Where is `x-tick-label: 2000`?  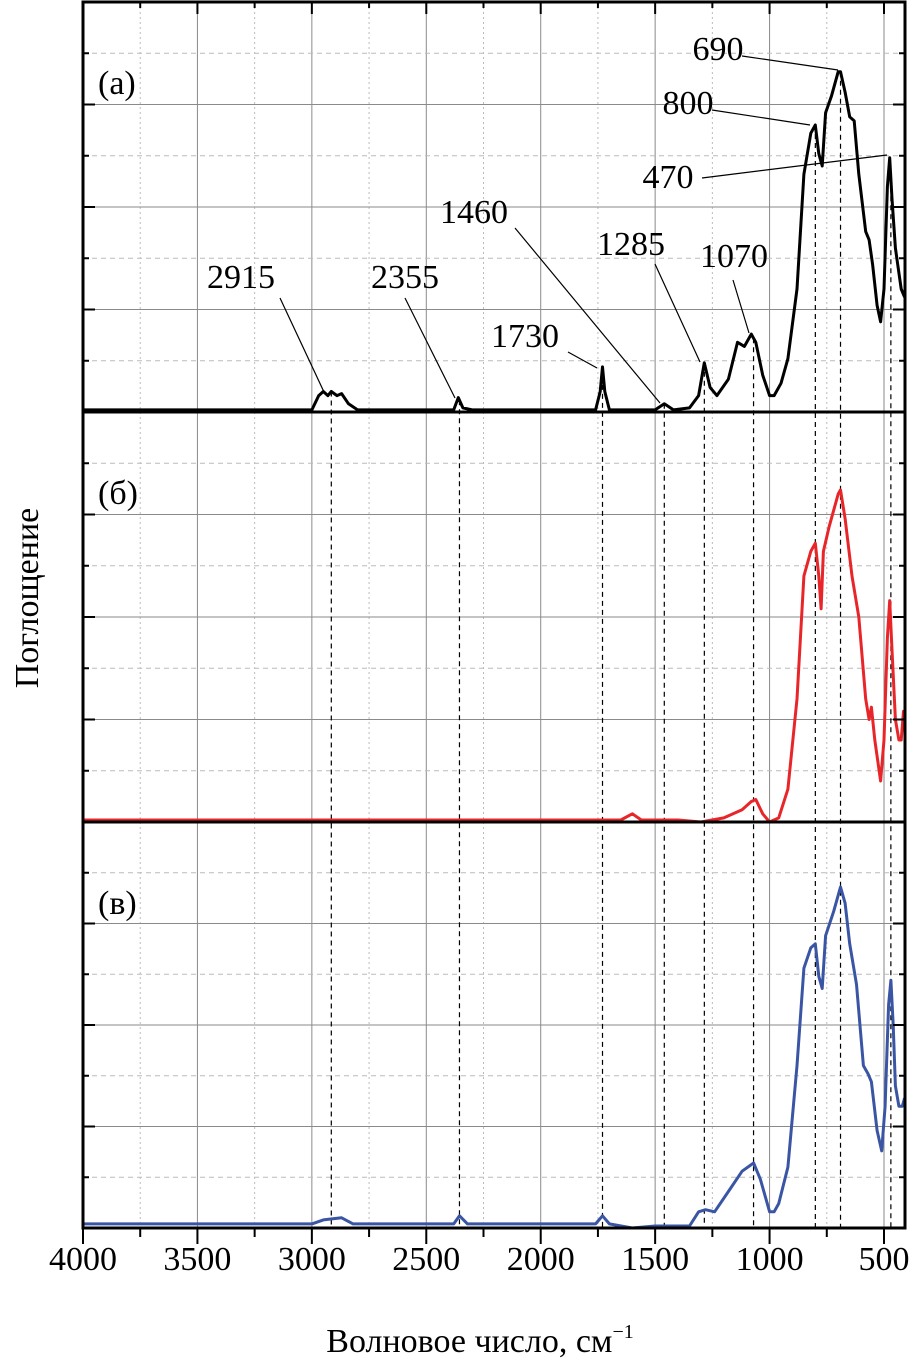 x-tick-label: 2000 is located at coordinates (541, 1259).